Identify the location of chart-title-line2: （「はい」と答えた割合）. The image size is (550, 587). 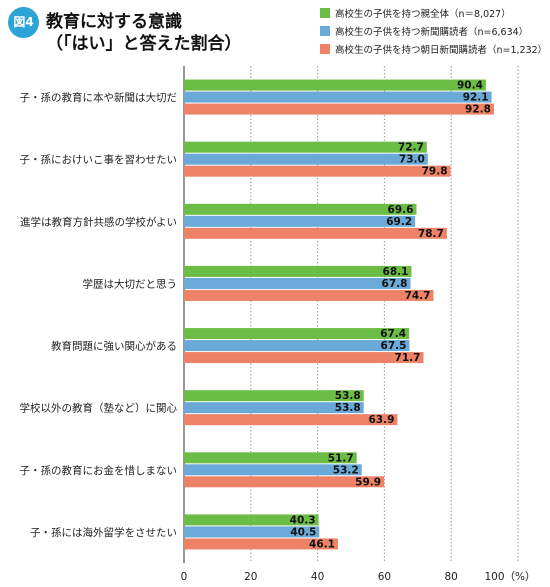
(144, 44).